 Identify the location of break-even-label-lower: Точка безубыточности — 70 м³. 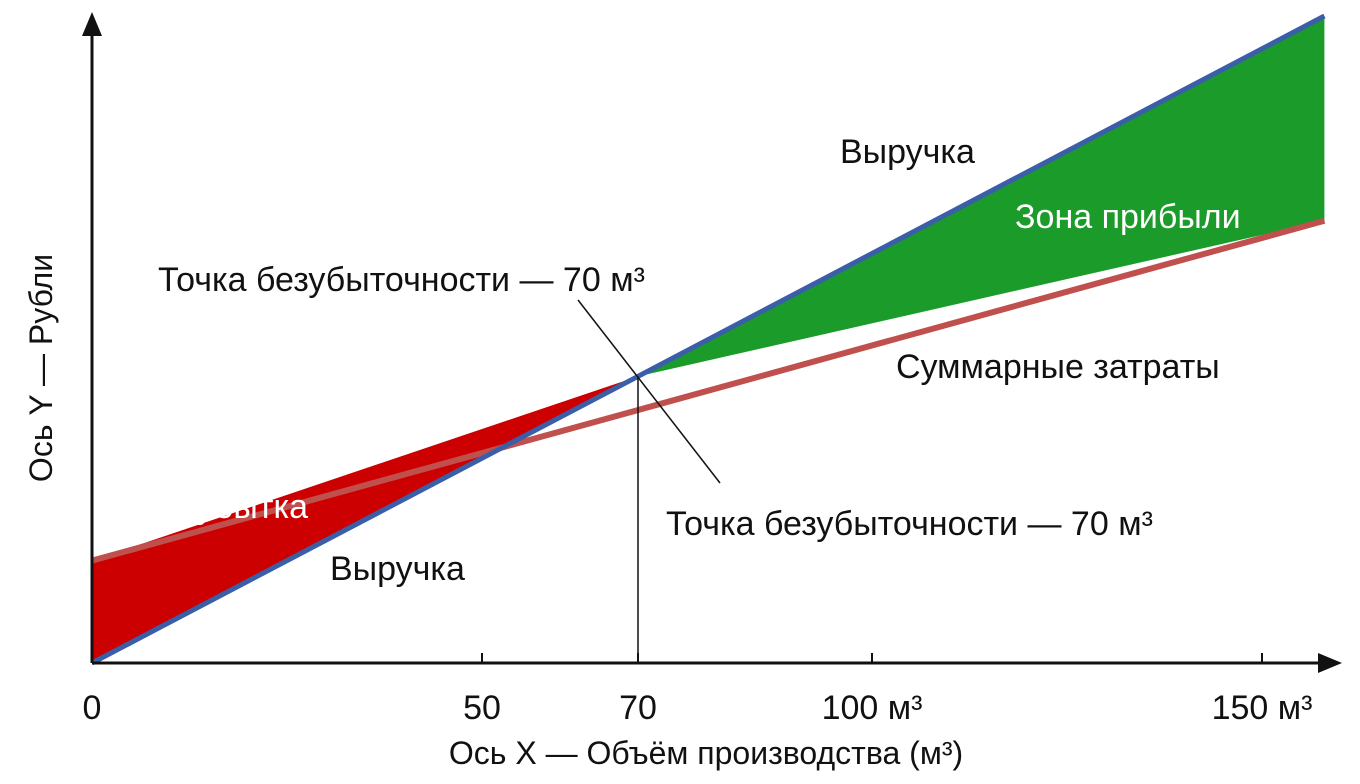
(909, 524).